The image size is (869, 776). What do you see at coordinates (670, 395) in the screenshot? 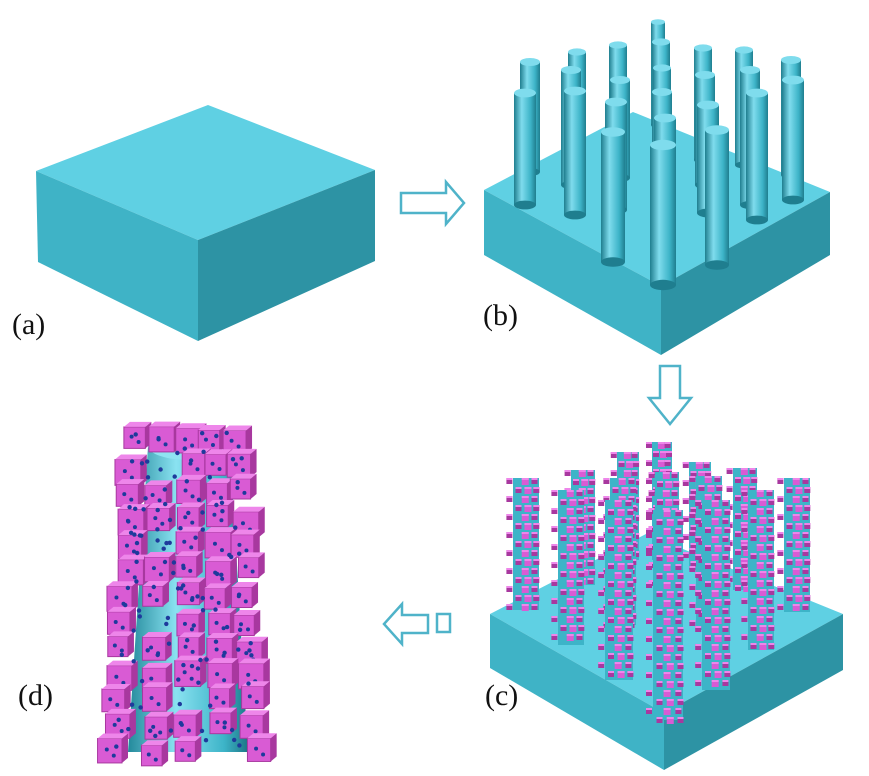
I see `down-arrow-icon` at bounding box center [670, 395].